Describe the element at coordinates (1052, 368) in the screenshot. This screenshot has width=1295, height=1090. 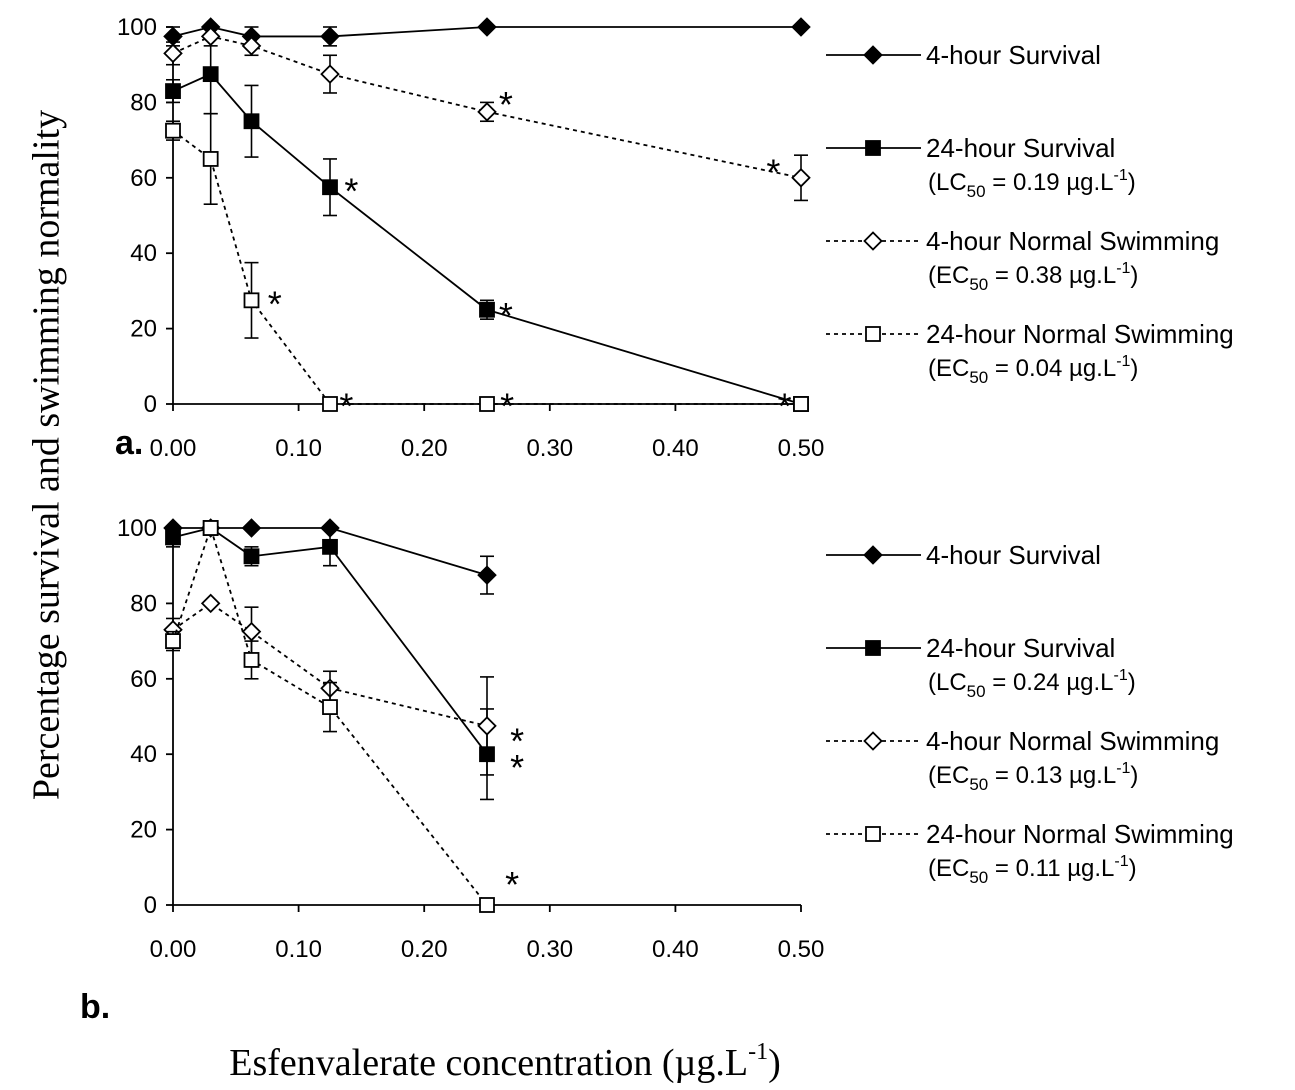
I see `legend-annotation-part-2: = 0.04 µg.L` at that location.